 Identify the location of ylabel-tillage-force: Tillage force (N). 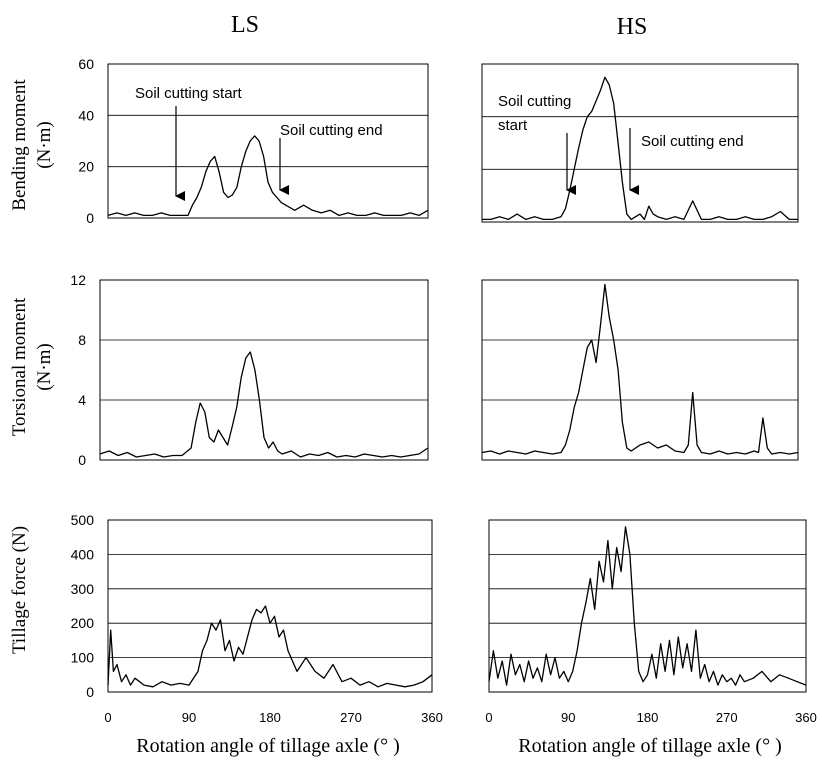
(19, 590).